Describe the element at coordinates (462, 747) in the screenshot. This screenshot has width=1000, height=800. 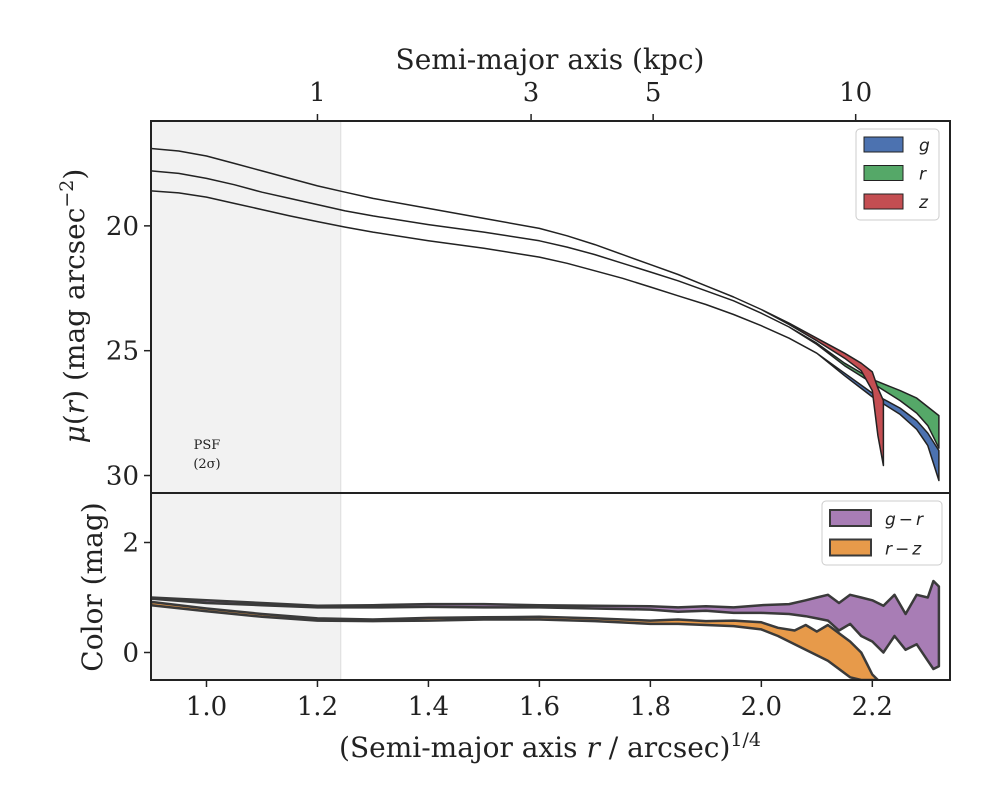
I see `xlabel-pre: (Semi-major axis` at that location.